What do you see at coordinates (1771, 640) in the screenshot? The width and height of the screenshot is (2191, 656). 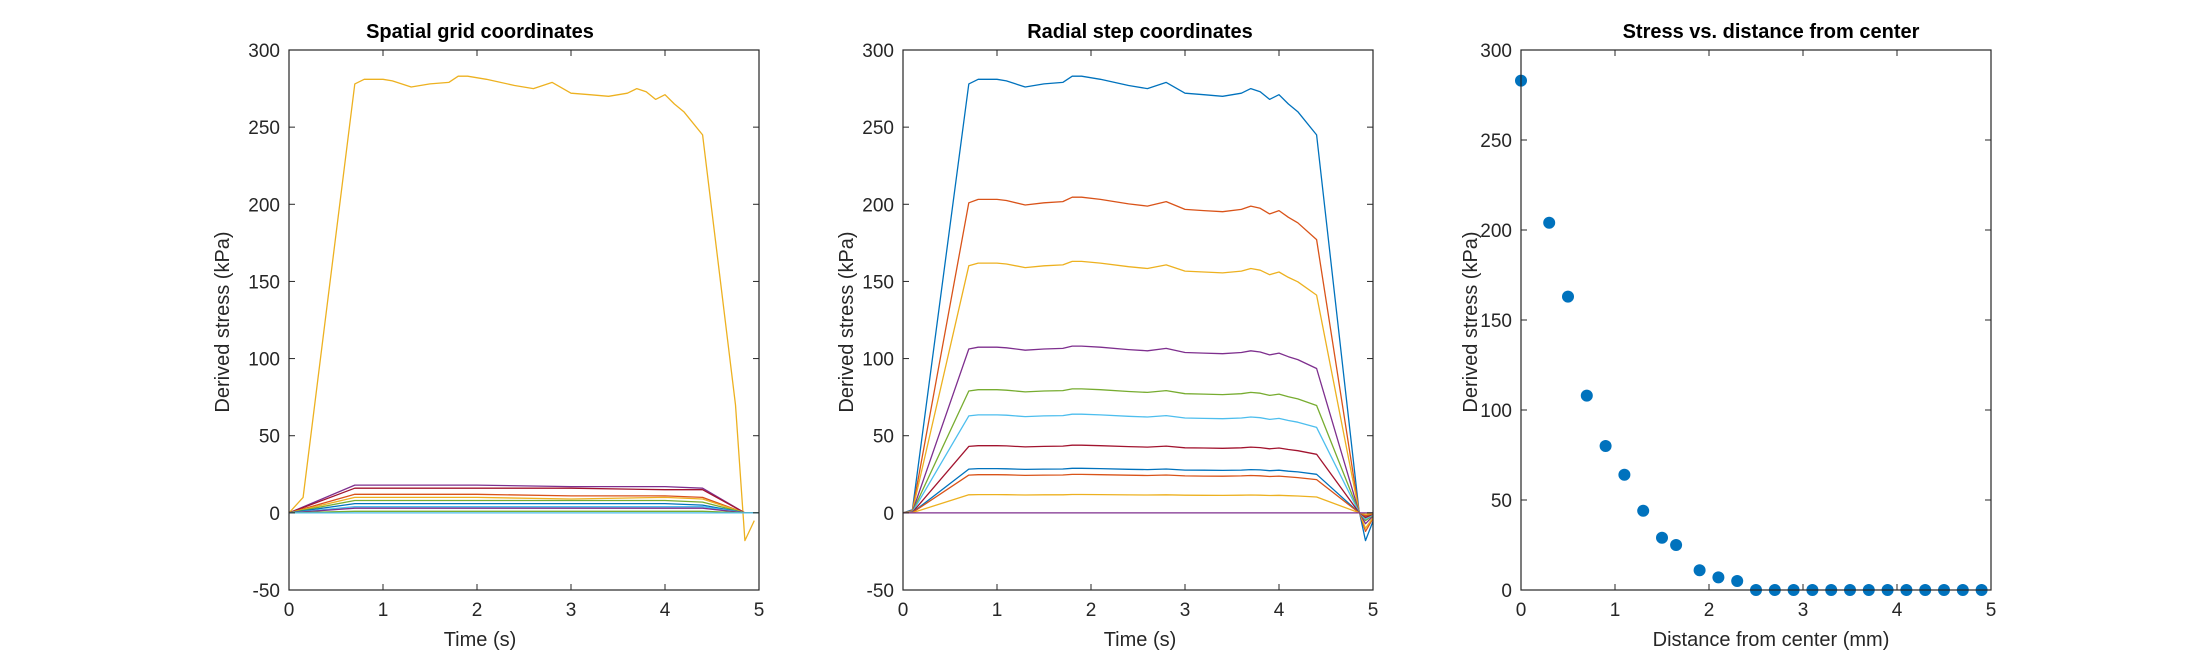 I see `x-axis-label: Distance from center (mm)` at bounding box center [1771, 640].